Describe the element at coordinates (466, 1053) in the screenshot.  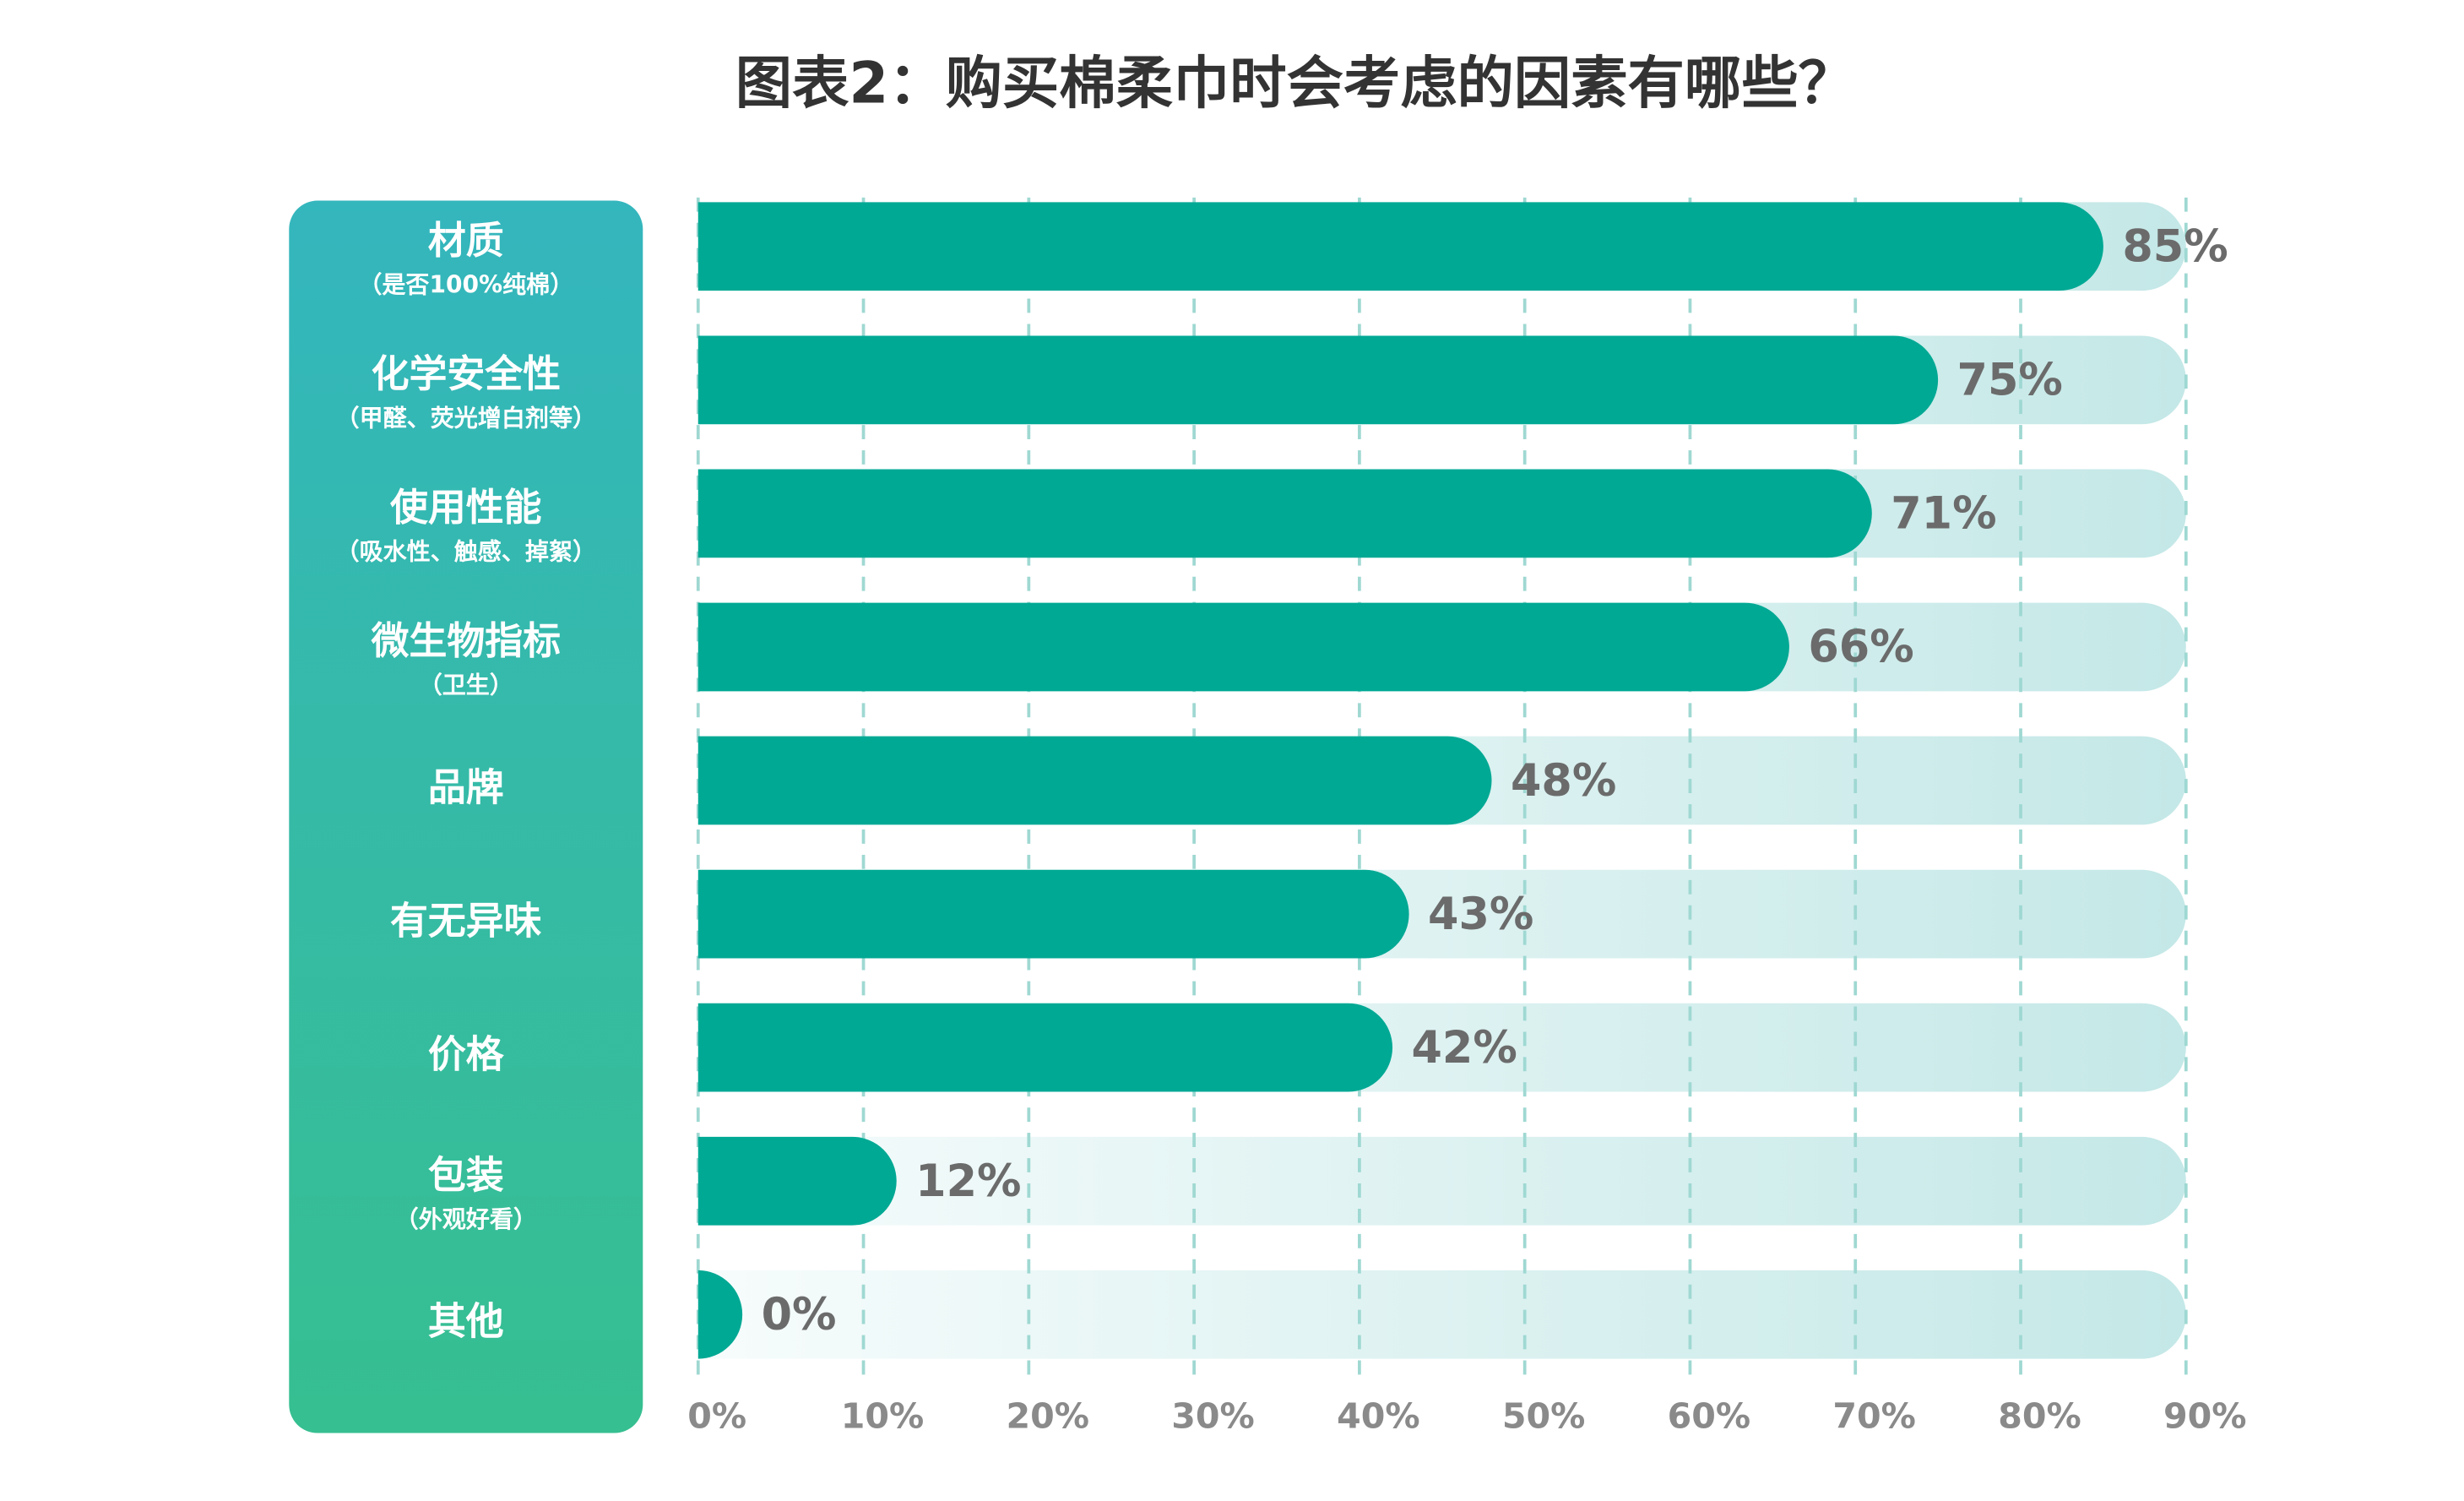
I see `category-label: 价格` at that location.